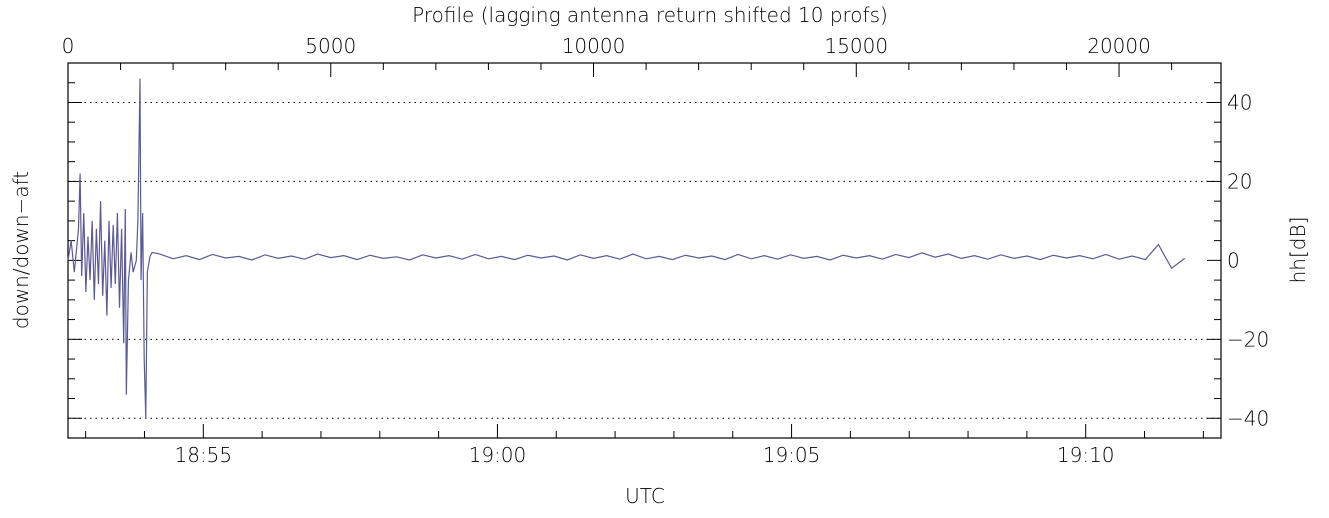 The width and height of the screenshot is (1329, 518). What do you see at coordinates (21, 250) in the screenshot?
I see `y-axis-label: down/down−aft` at bounding box center [21, 250].